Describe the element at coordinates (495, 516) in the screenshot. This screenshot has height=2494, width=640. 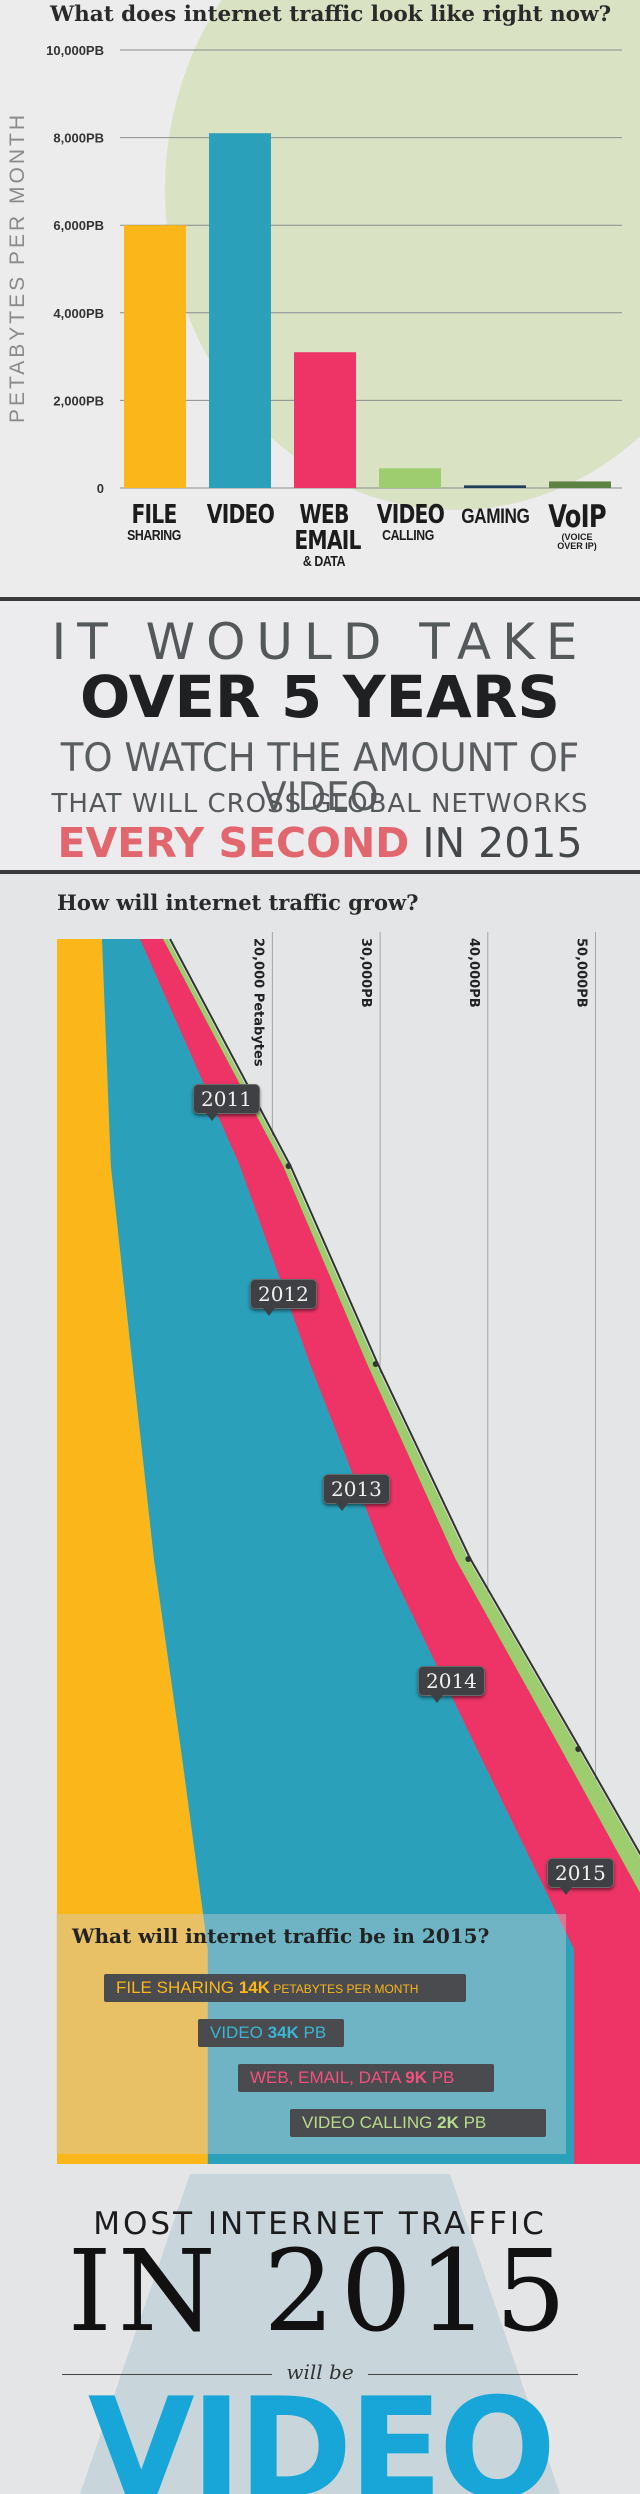
I see `category-label-gaming: GAMING` at that location.